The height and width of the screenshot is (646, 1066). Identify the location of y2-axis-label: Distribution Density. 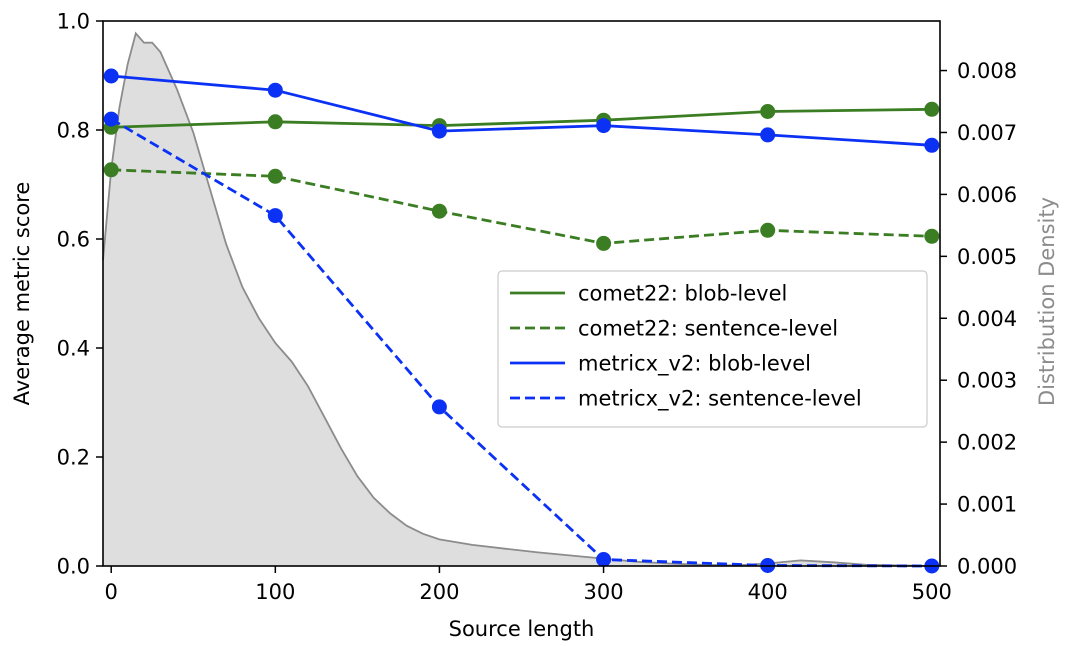
(1047, 301).